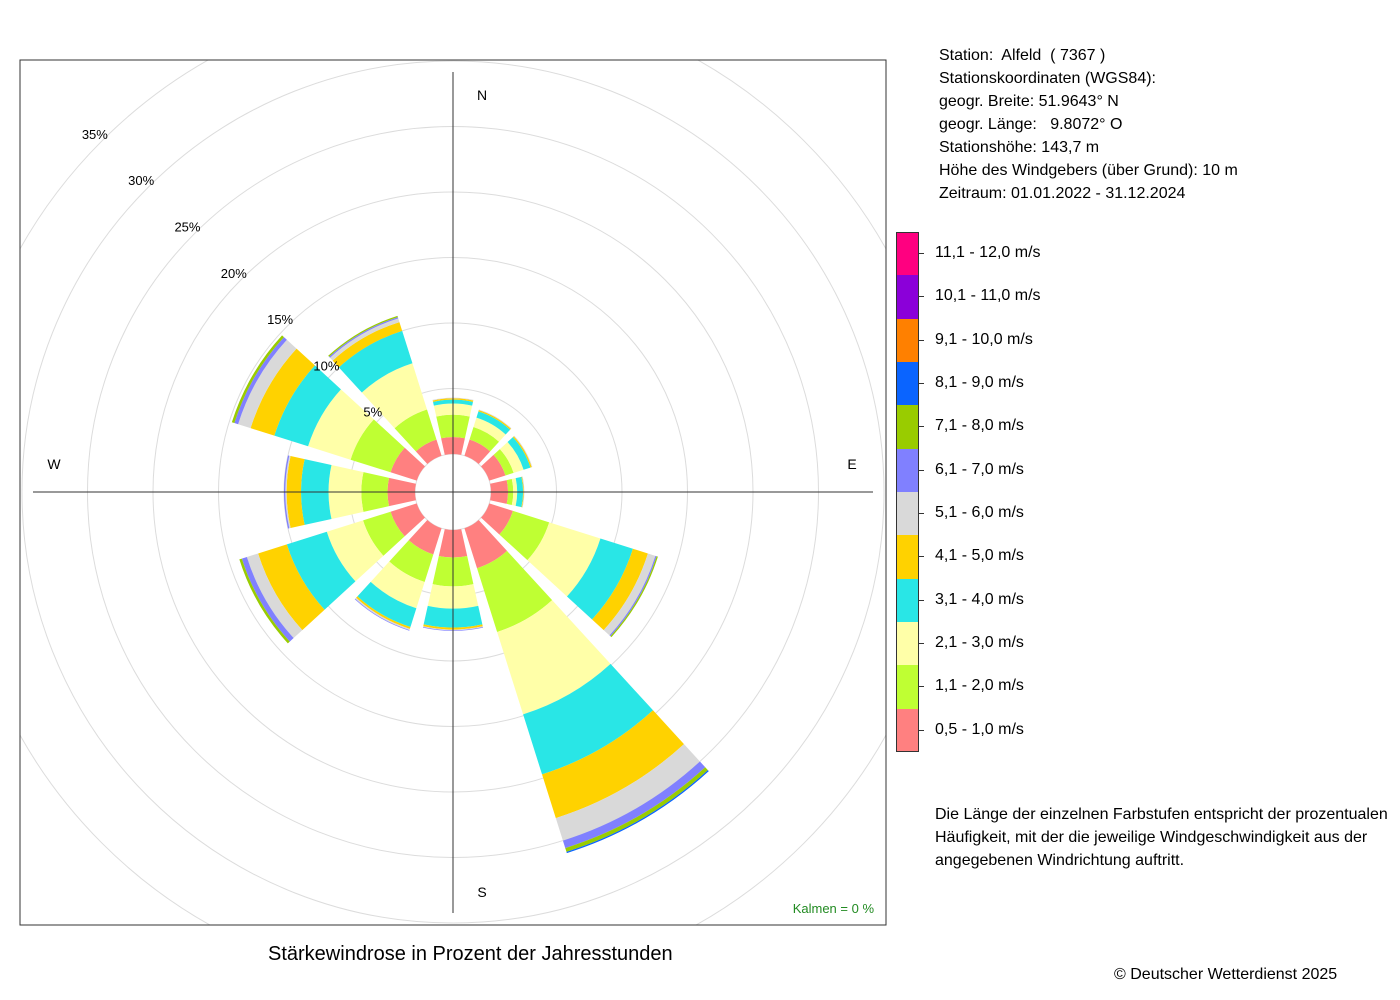 This screenshot has height=1000, width=1400. I want to click on station-coordinates-heading: Stationskoordinaten (WGS84):, so click(1047, 78).